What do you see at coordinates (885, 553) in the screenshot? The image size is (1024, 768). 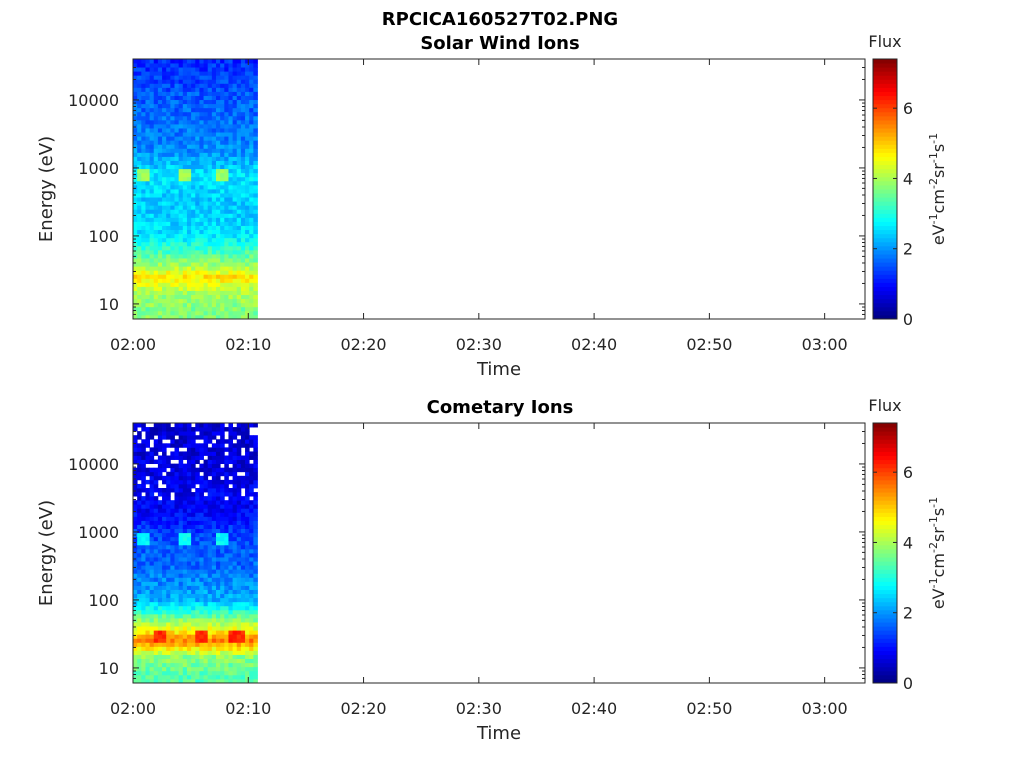 I see `colorbar-frame` at bounding box center [885, 553].